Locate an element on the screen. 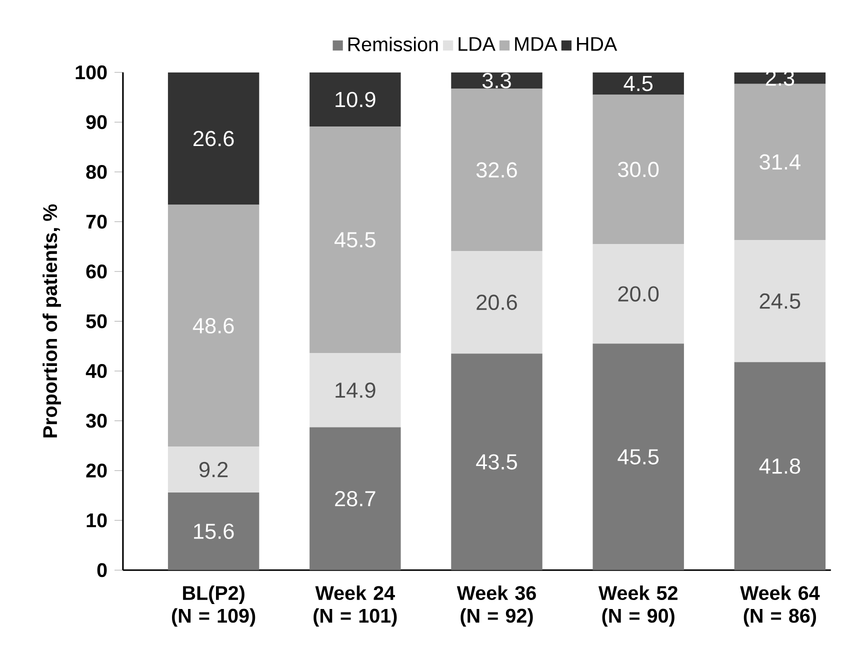 The image size is (848, 645). legend-label: LDA is located at coordinates (477, 43).